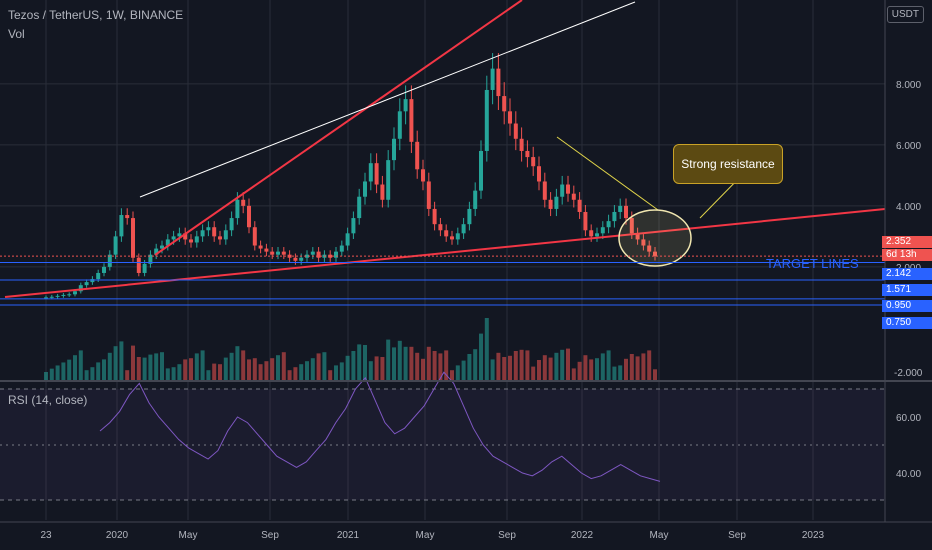 The width and height of the screenshot is (932, 550). I want to click on target-price-3: 0.950, so click(907, 306).